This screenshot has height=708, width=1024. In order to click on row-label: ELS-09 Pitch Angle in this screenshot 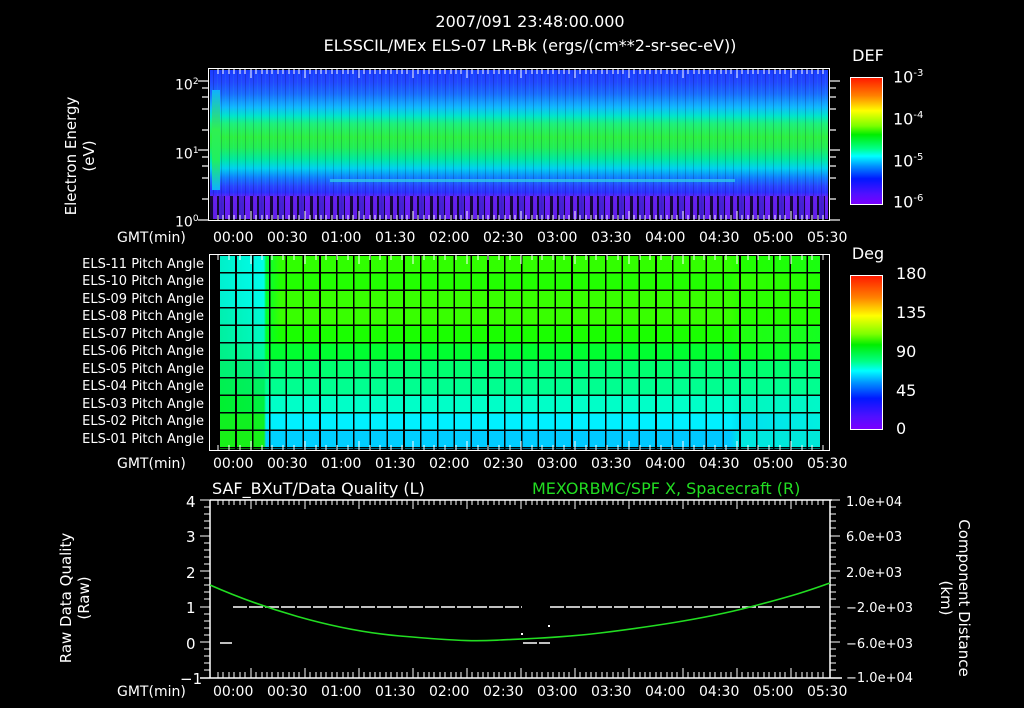, I will do `click(143, 299)`.